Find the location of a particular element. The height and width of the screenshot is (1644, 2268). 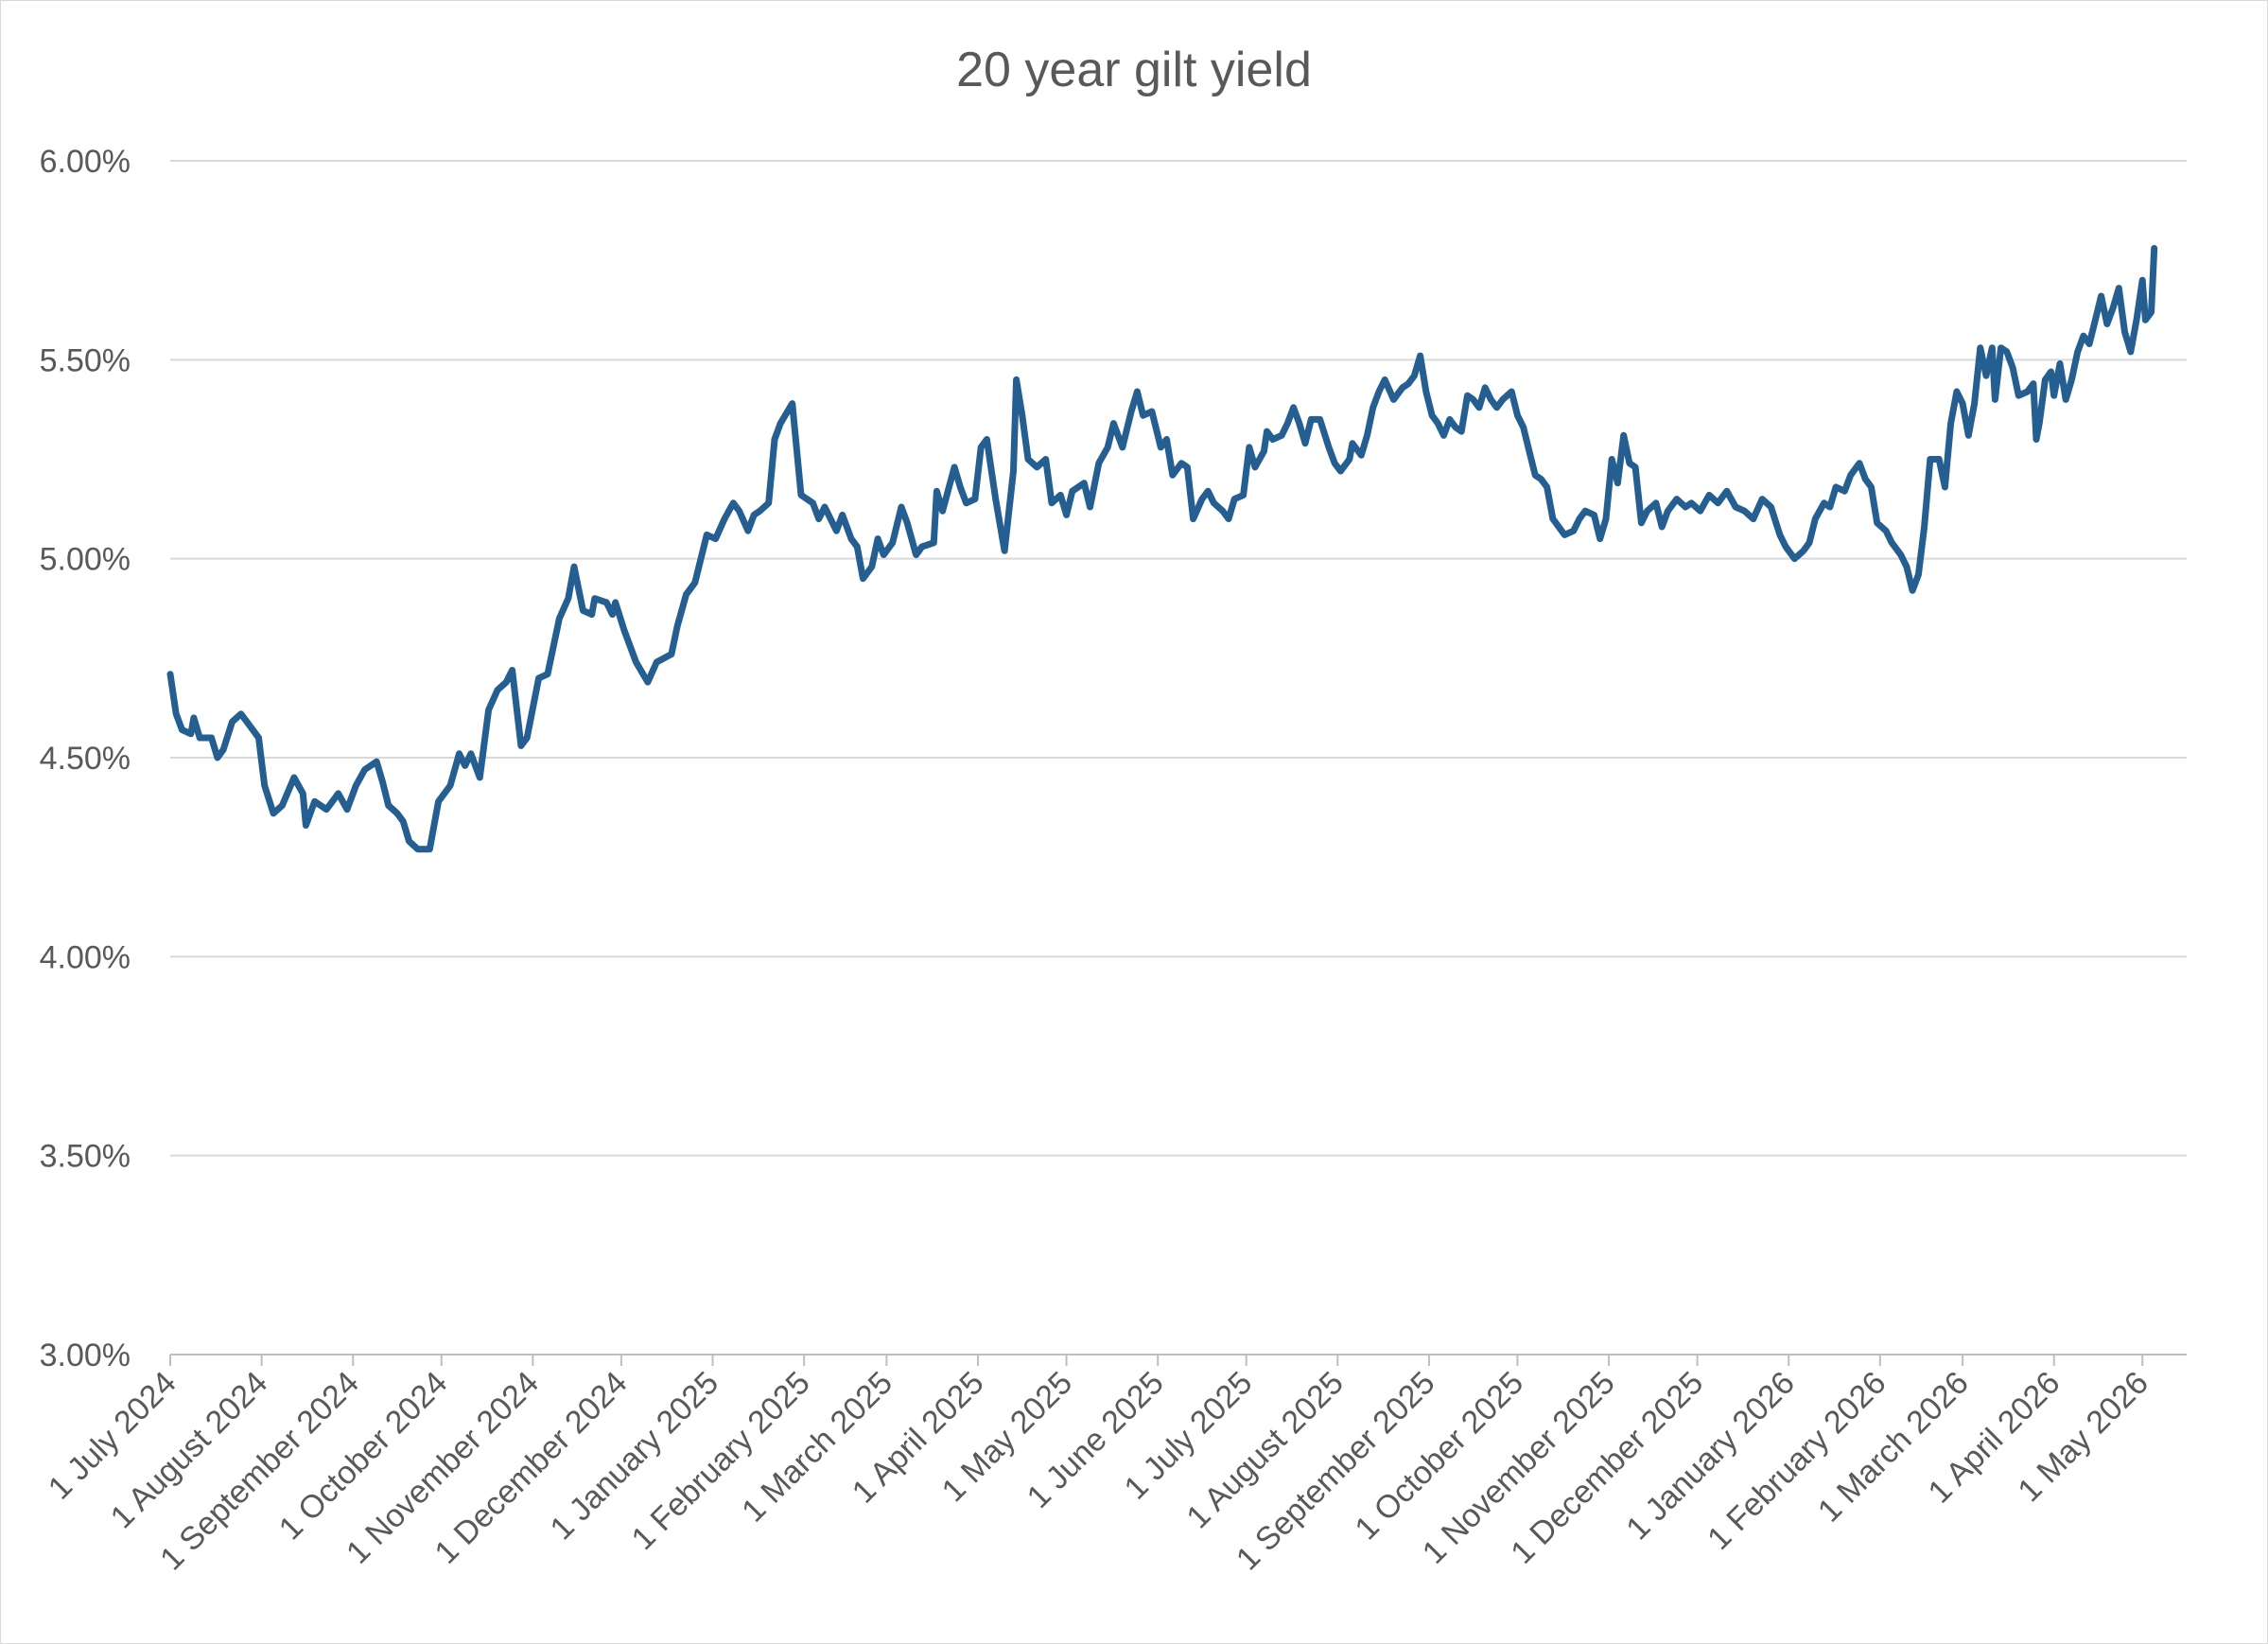

y-tick-label: 5.00% is located at coordinates (85, 560).